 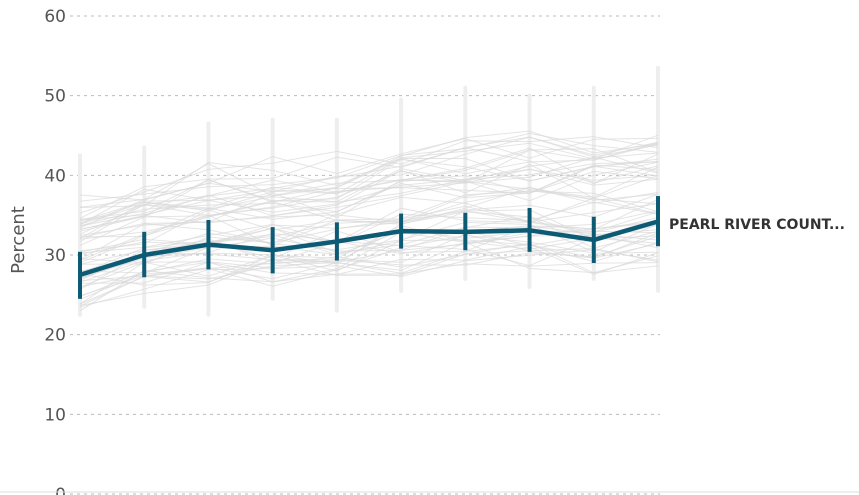 What do you see at coordinates (18, 240) in the screenshot?
I see `y-axis-title: Percent` at bounding box center [18, 240].